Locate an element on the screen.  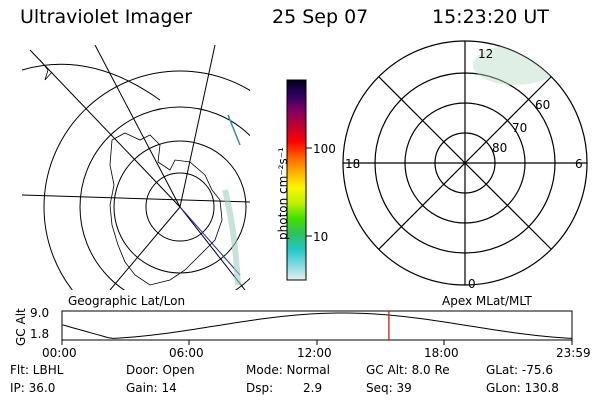
aurora-arc is located at coordinates (234, 130).